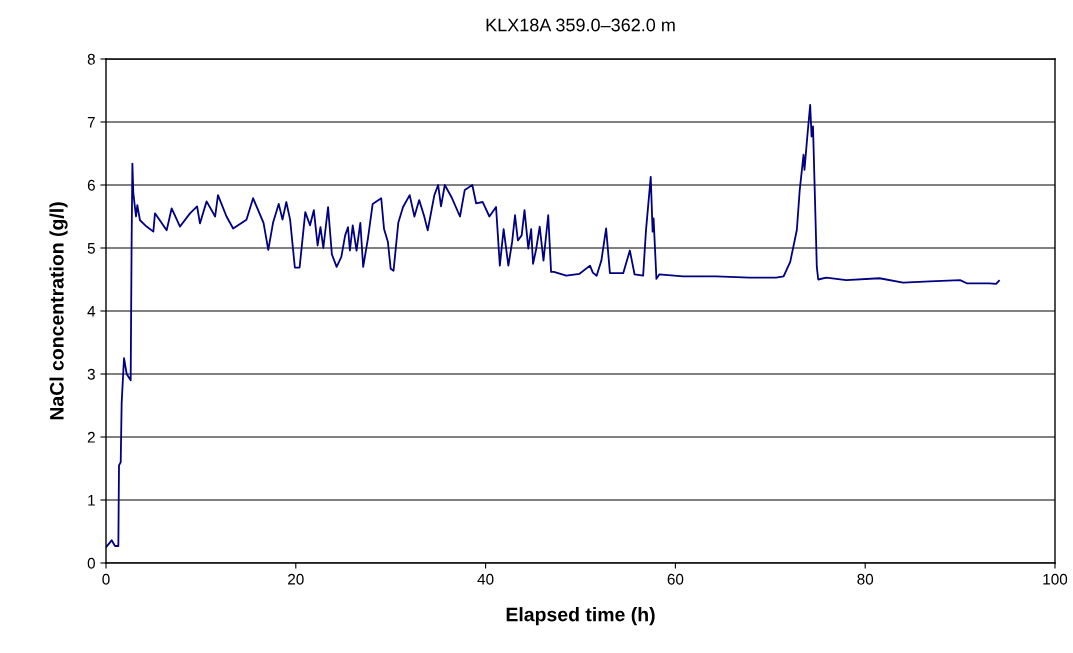 This screenshot has height=653, width=1073. What do you see at coordinates (91, 311) in the screenshot?
I see `y-tick-label: 4` at bounding box center [91, 311].